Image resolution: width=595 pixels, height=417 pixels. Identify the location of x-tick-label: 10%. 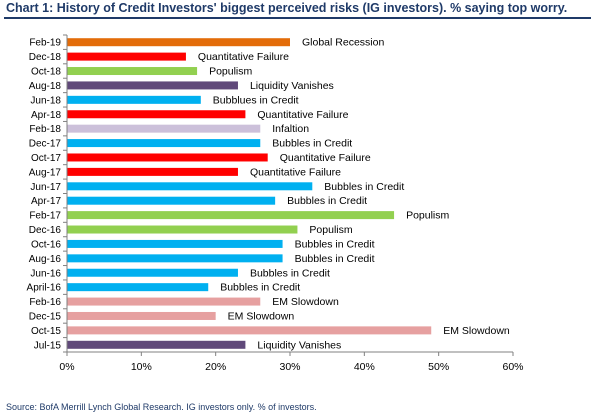
(141, 367).